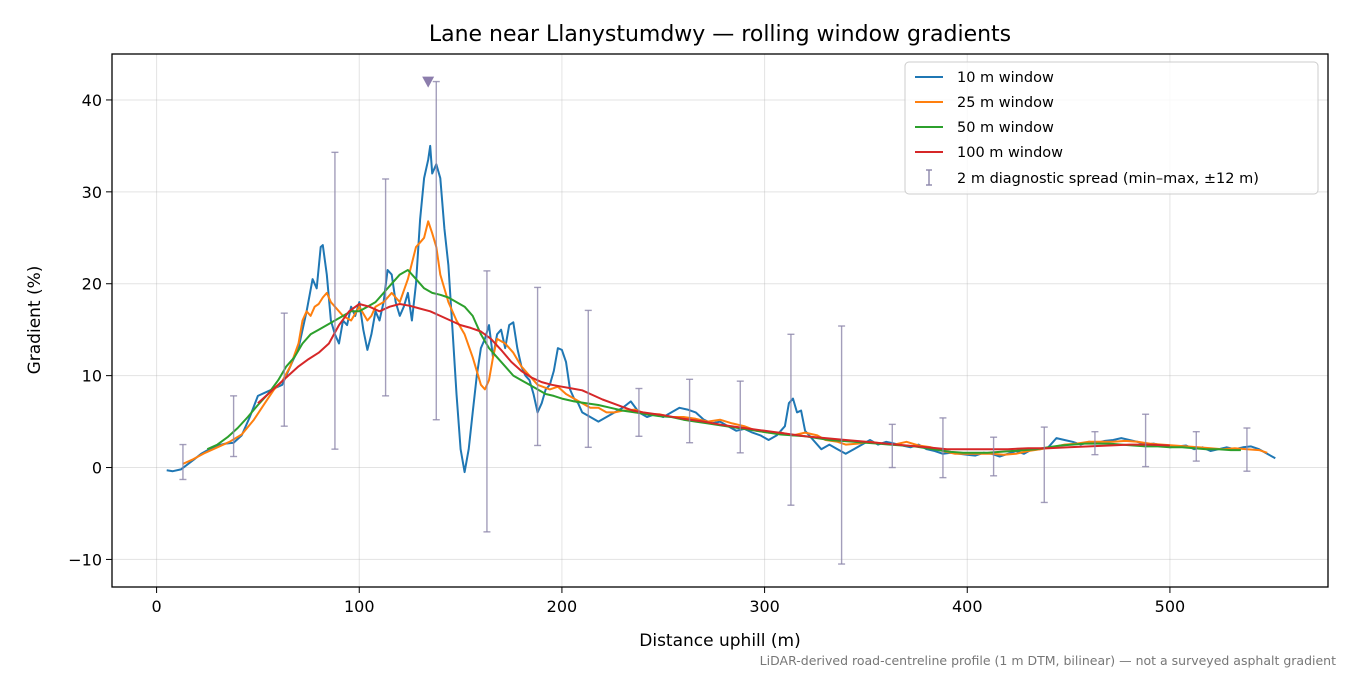 Image resolution: width=1350 pixels, height=675 pixels. I want to click on legend-label-50m: 50 m window, so click(1005, 128).